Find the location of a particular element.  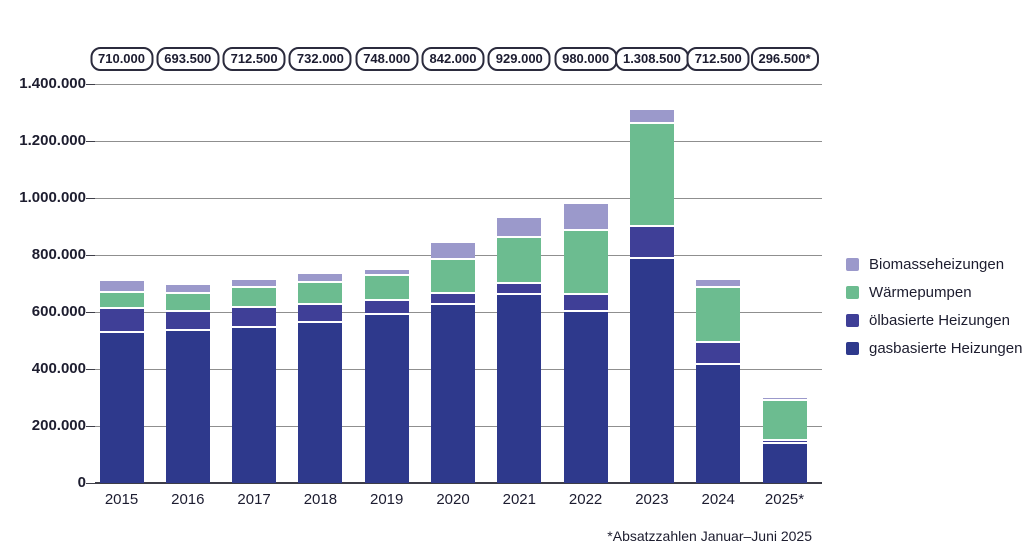

x-tick-label-2024: 2024 is located at coordinates (718, 499).